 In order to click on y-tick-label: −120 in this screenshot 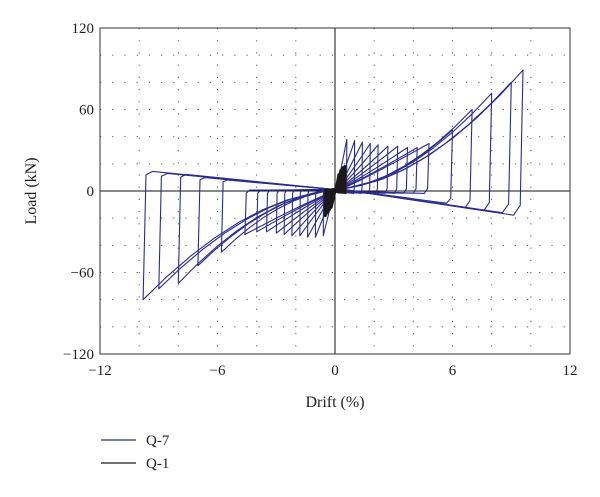, I will do `click(78, 355)`.